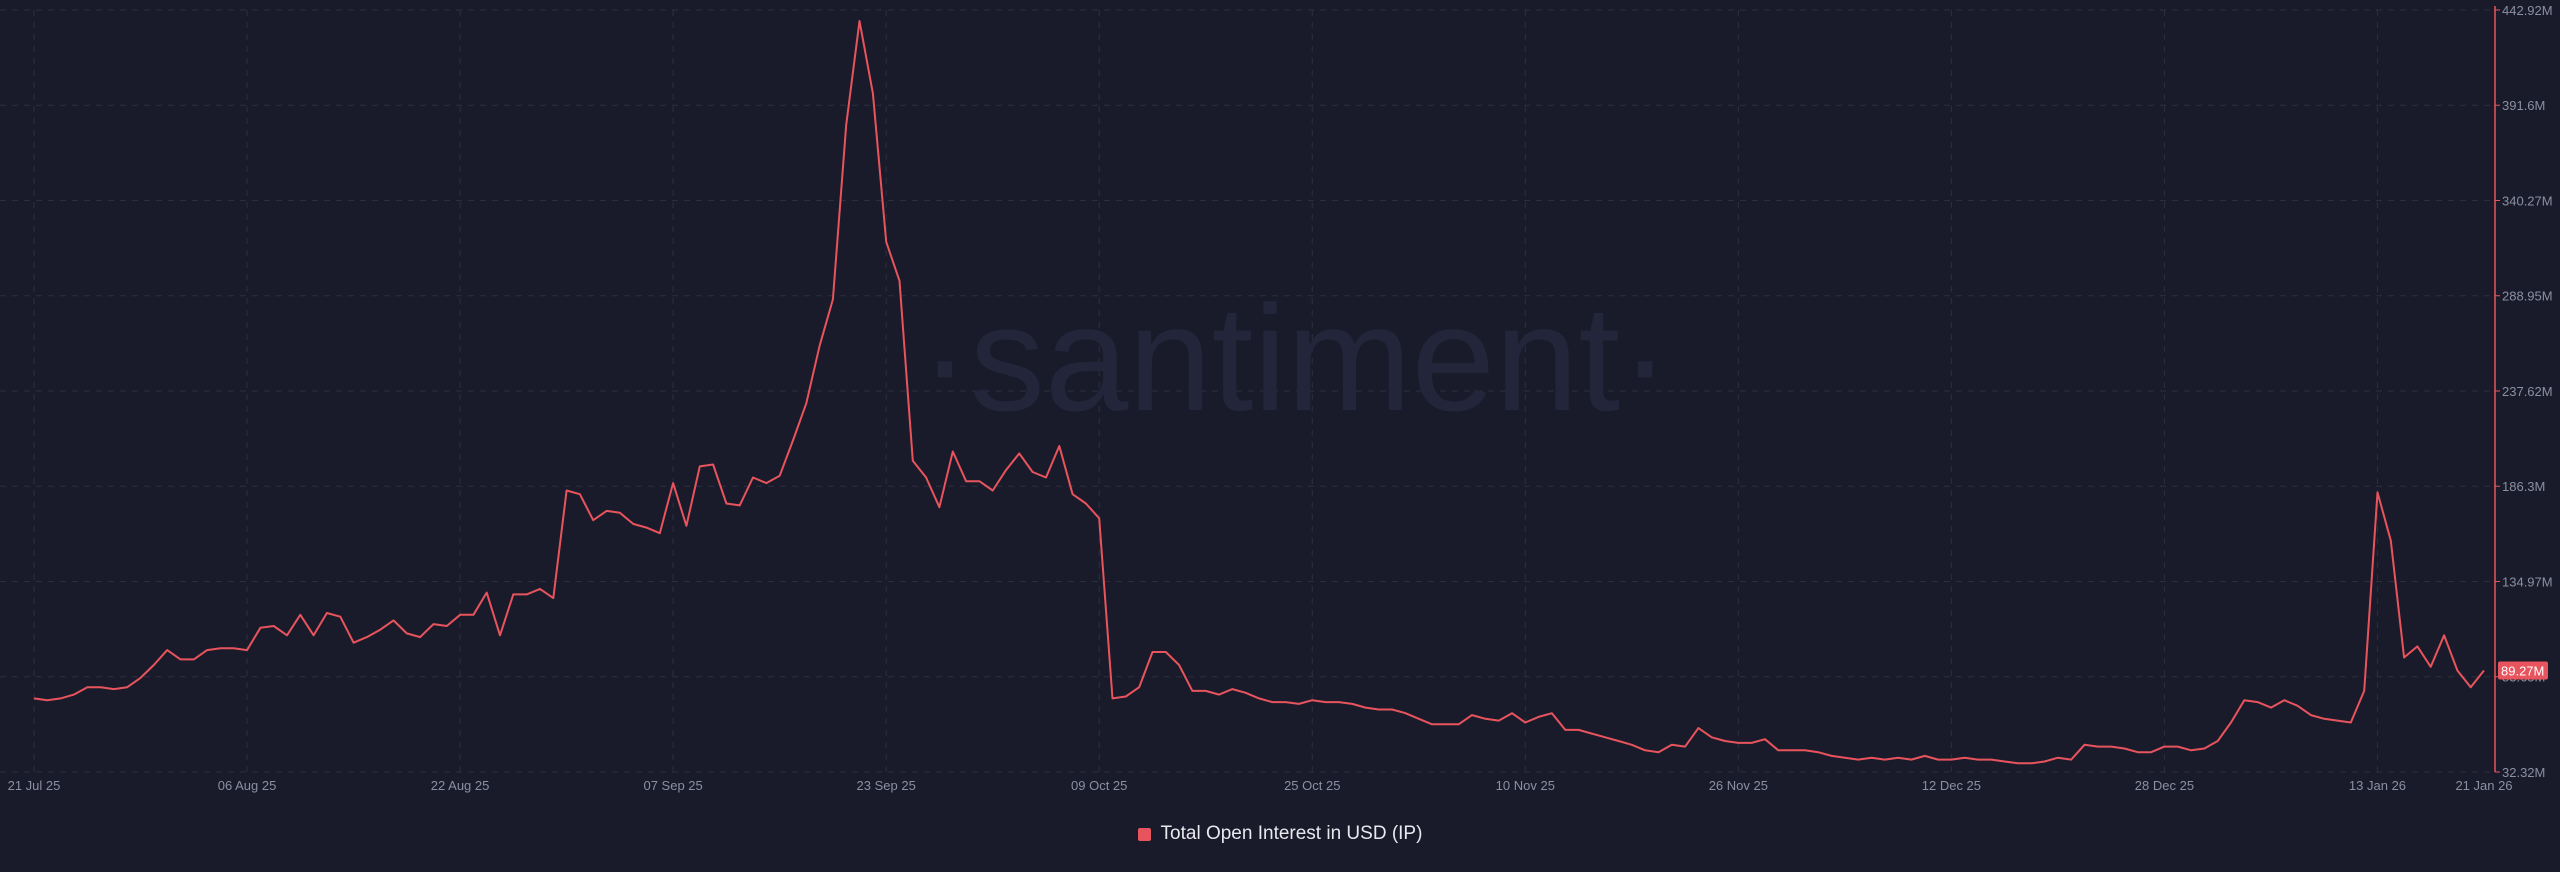 The width and height of the screenshot is (2560, 872). I want to click on x-tick-label: 25 Oct 25, so click(1312, 785).